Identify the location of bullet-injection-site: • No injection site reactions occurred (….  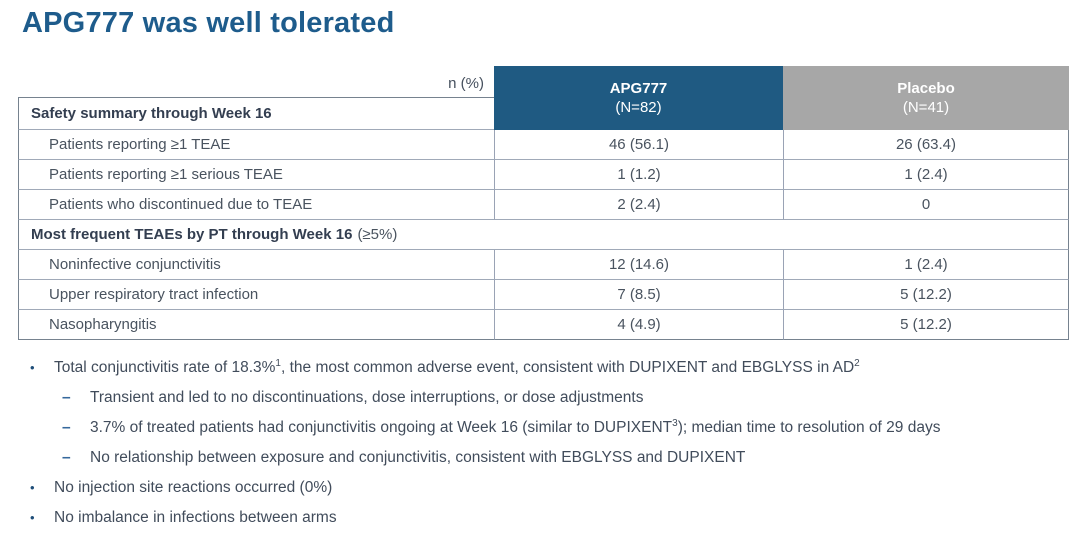
(547, 487).